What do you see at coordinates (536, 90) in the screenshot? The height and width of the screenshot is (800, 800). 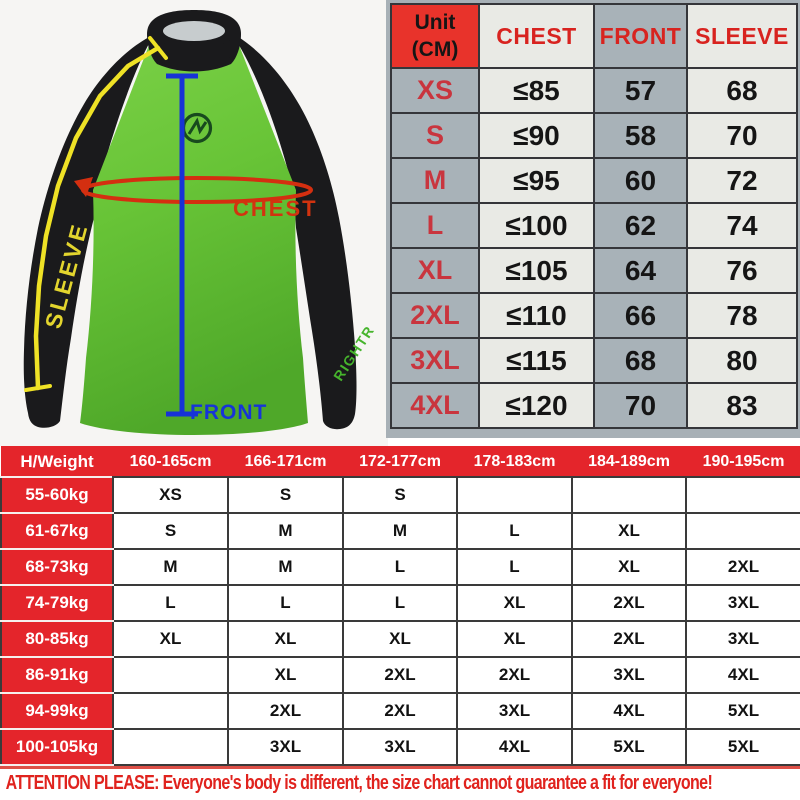 I see `chest-value: ≤85` at bounding box center [536, 90].